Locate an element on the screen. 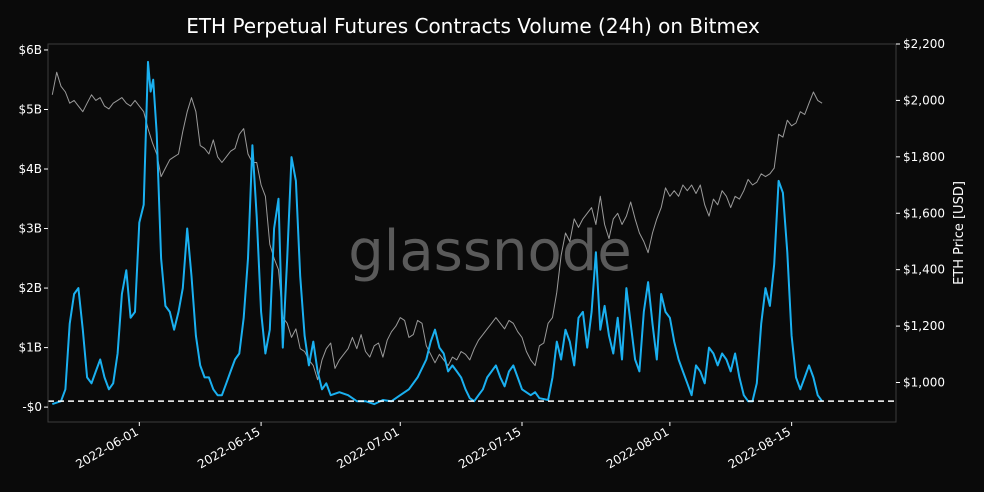 This screenshot has width=984, height=492. y-right-tick-label: $1,800 is located at coordinates (924, 157).